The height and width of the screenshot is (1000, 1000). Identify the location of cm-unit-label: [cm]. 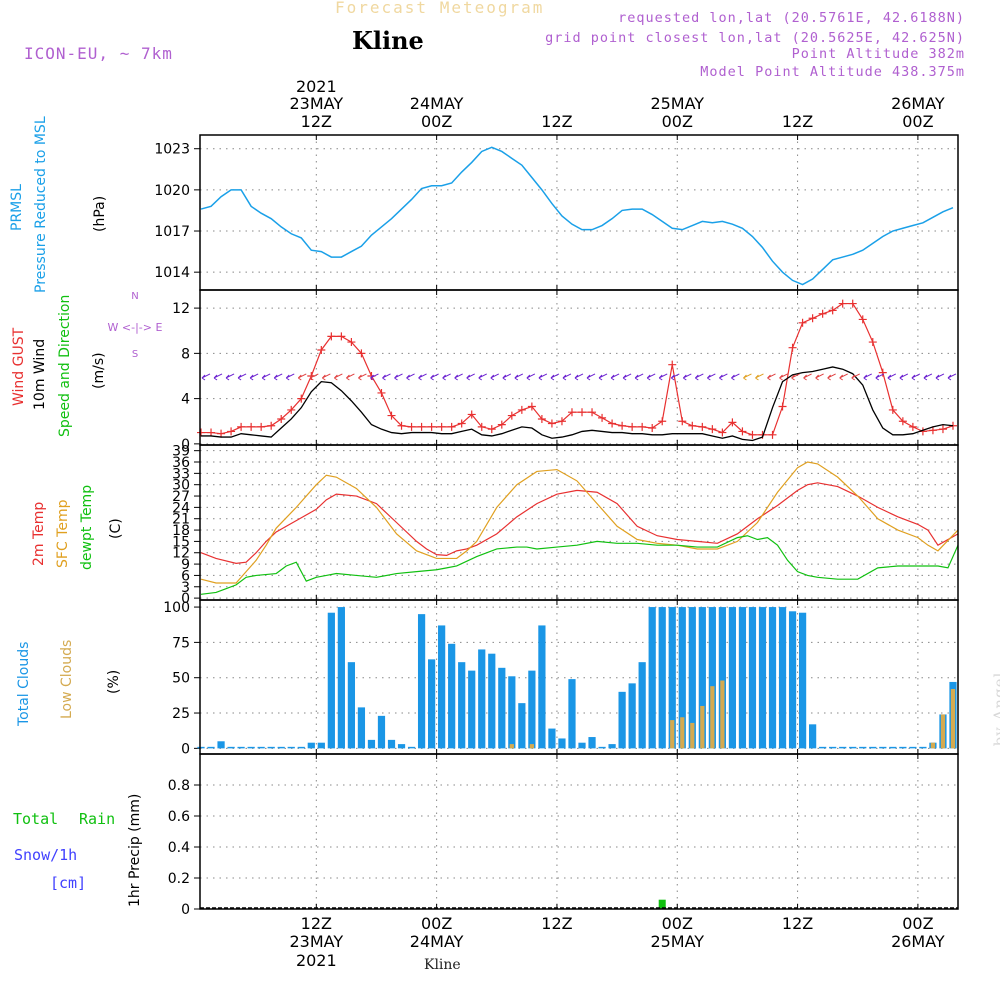
(68, 883).